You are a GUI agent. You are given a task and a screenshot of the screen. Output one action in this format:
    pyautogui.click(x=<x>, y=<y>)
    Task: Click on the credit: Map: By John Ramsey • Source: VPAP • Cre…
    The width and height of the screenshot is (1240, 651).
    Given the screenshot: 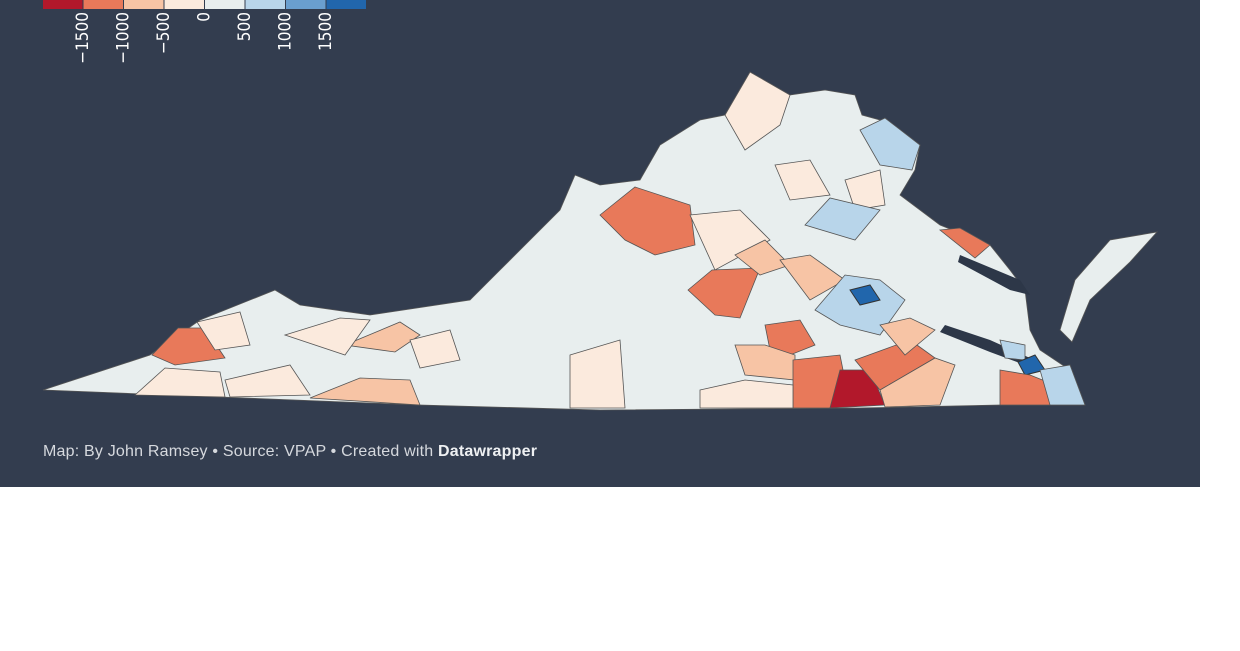 What is the action you would take?
    pyautogui.click(x=240, y=451)
    